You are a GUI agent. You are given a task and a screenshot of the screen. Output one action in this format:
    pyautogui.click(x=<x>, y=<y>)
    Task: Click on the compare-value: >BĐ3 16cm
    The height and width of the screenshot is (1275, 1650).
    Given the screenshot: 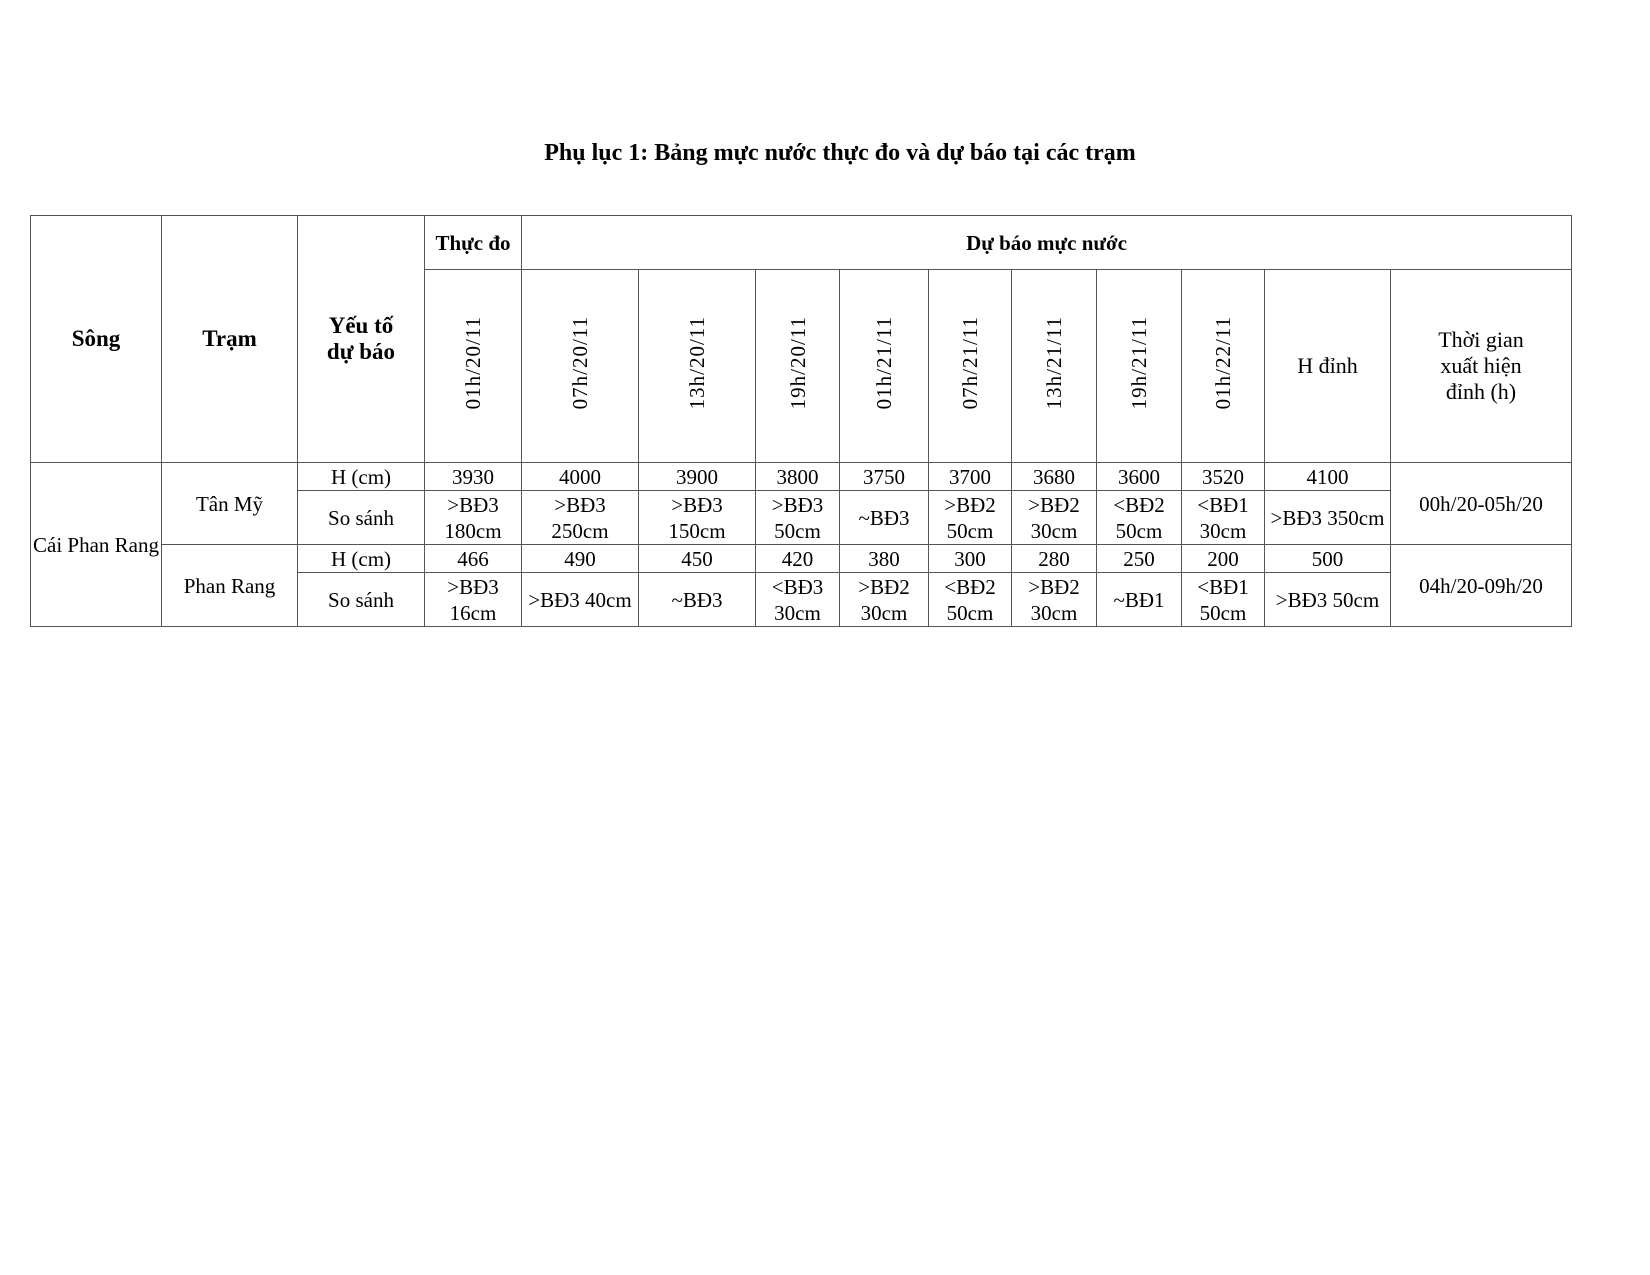 What is the action you would take?
    pyautogui.click(x=473, y=599)
    